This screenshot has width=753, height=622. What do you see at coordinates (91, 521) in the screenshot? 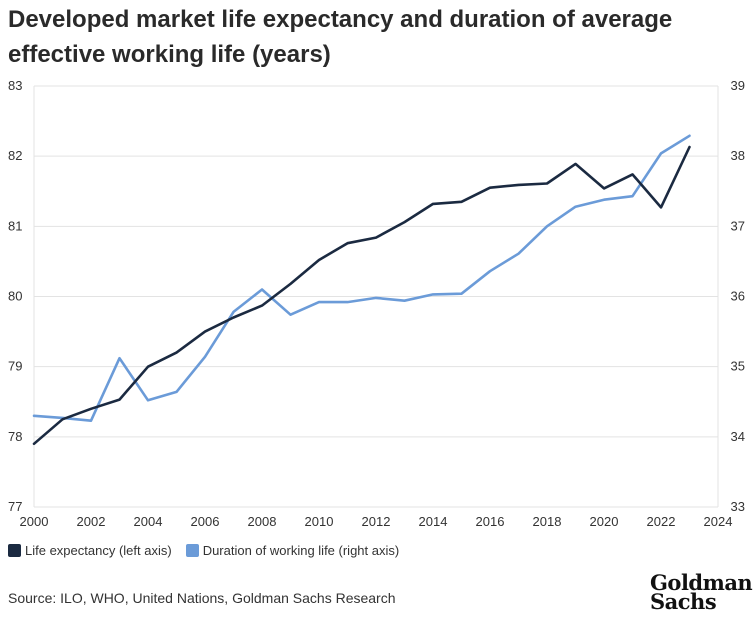
I see `x-tick-label: 2002` at bounding box center [91, 521].